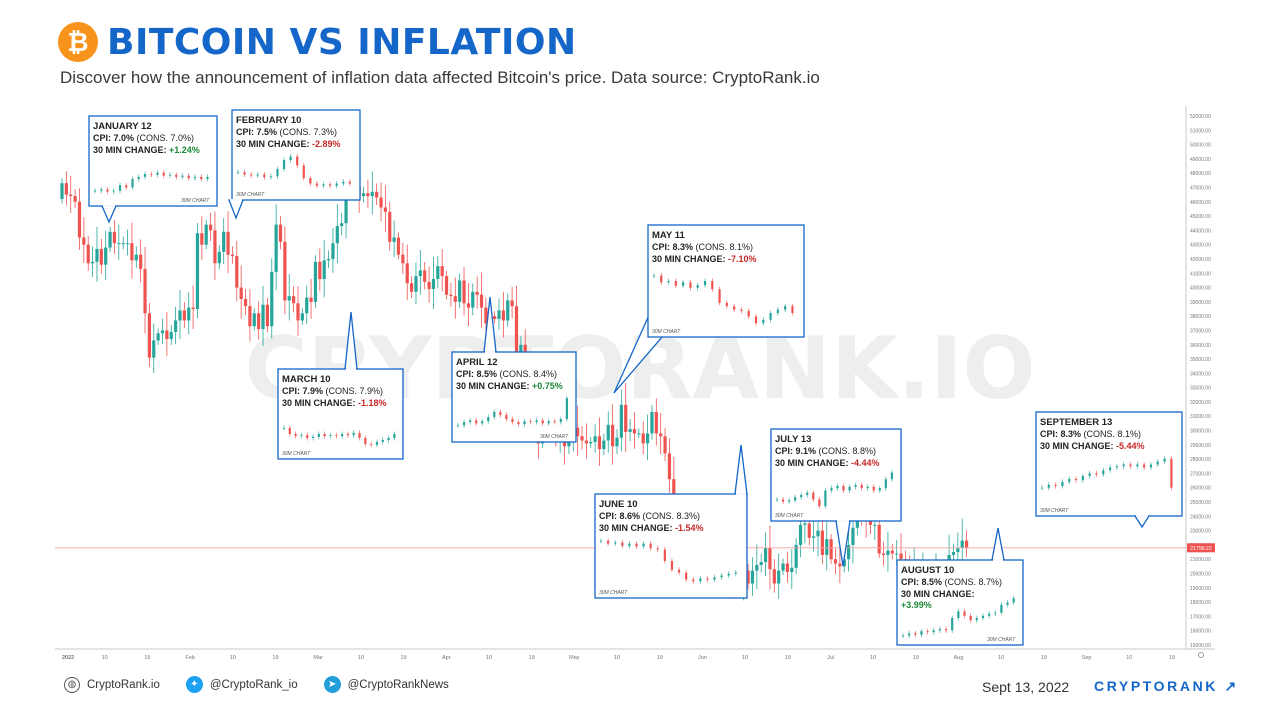  I want to click on y-tick-label: 26000.00, so click(1200, 489).